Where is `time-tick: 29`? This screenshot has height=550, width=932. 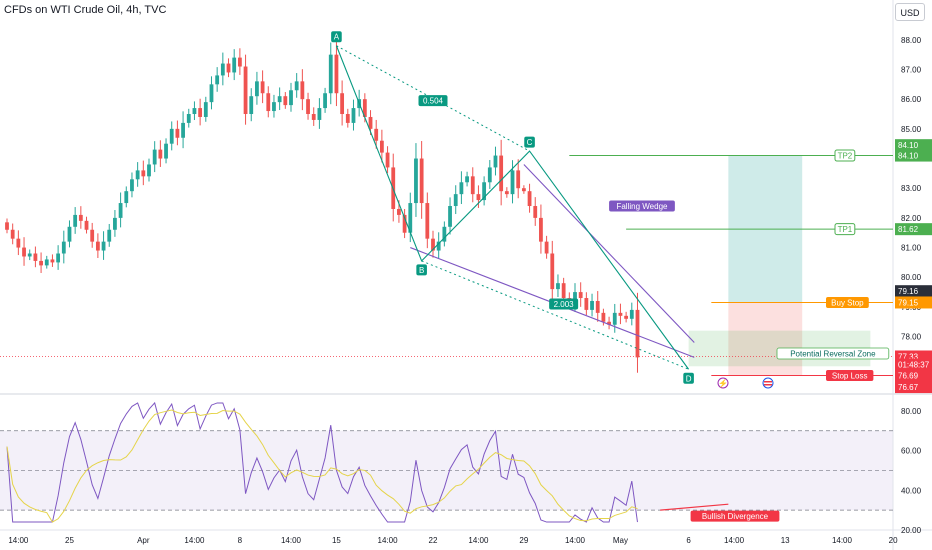 time-tick: 29 is located at coordinates (523, 540).